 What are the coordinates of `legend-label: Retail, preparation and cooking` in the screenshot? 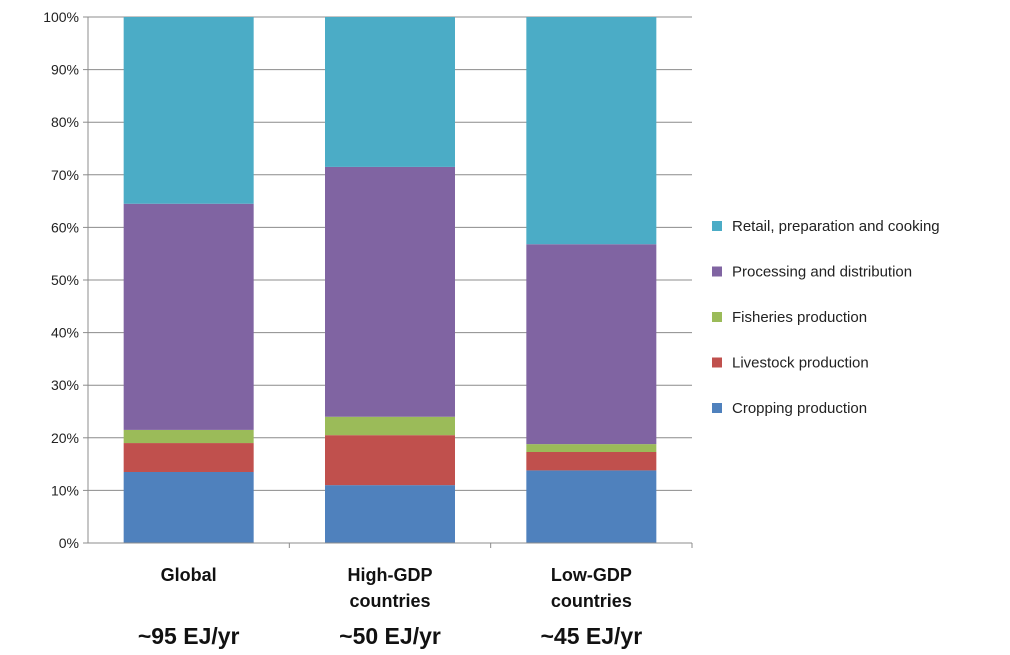 It's located at (836, 226).